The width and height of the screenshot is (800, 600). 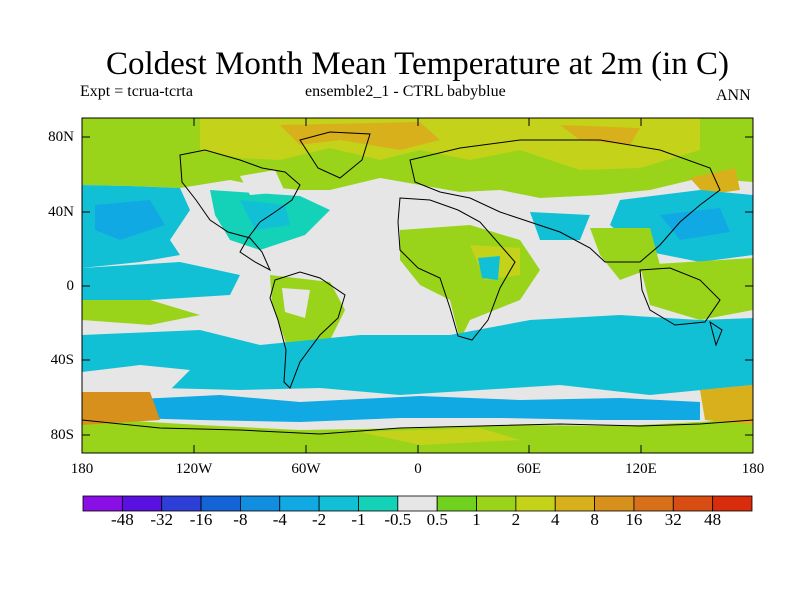 I want to click on colorbar-label: 32, so click(x=673, y=519).